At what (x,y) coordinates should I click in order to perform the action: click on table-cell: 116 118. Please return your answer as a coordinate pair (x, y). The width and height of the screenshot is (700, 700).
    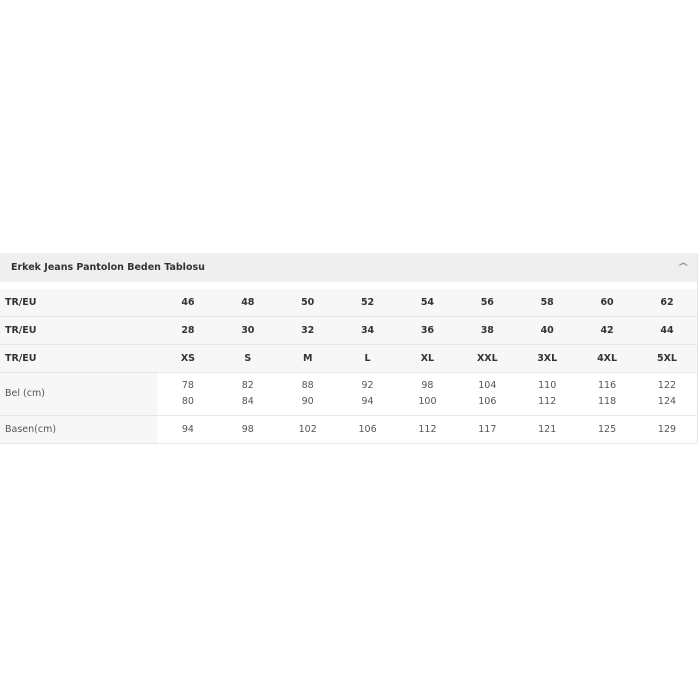
    Looking at the image, I should click on (607, 394).